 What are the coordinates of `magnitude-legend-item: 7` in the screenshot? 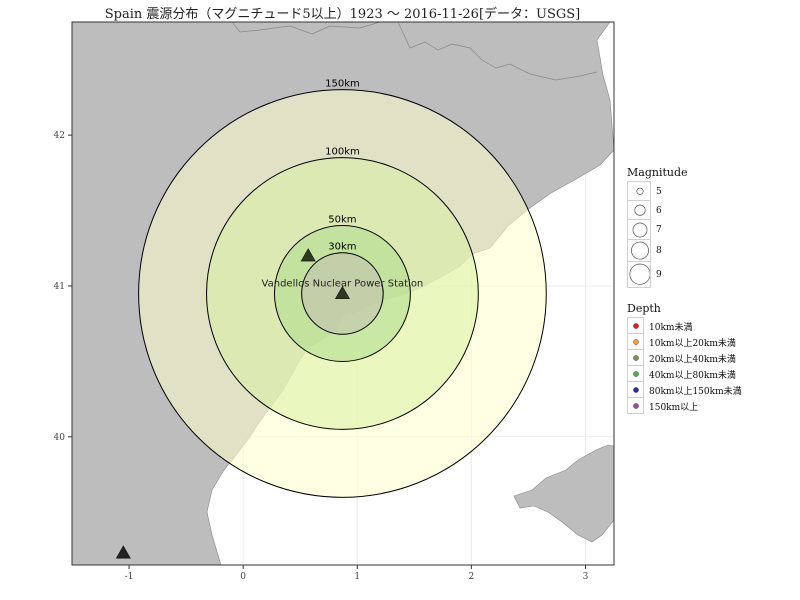 It's located at (657, 229).